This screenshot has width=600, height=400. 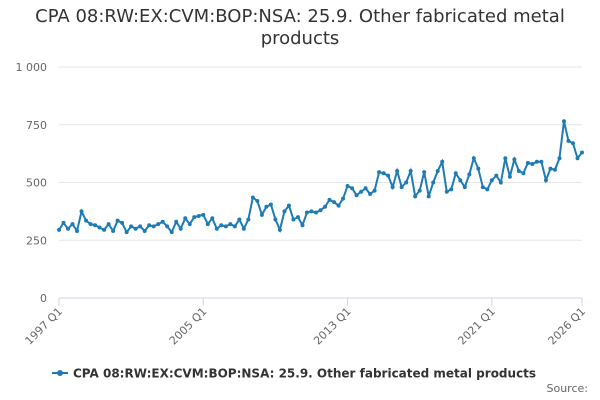 What do you see at coordinates (567, 326) in the screenshot?
I see `x-tick-label: 2026 Q1` at bounding box center [567, 326].